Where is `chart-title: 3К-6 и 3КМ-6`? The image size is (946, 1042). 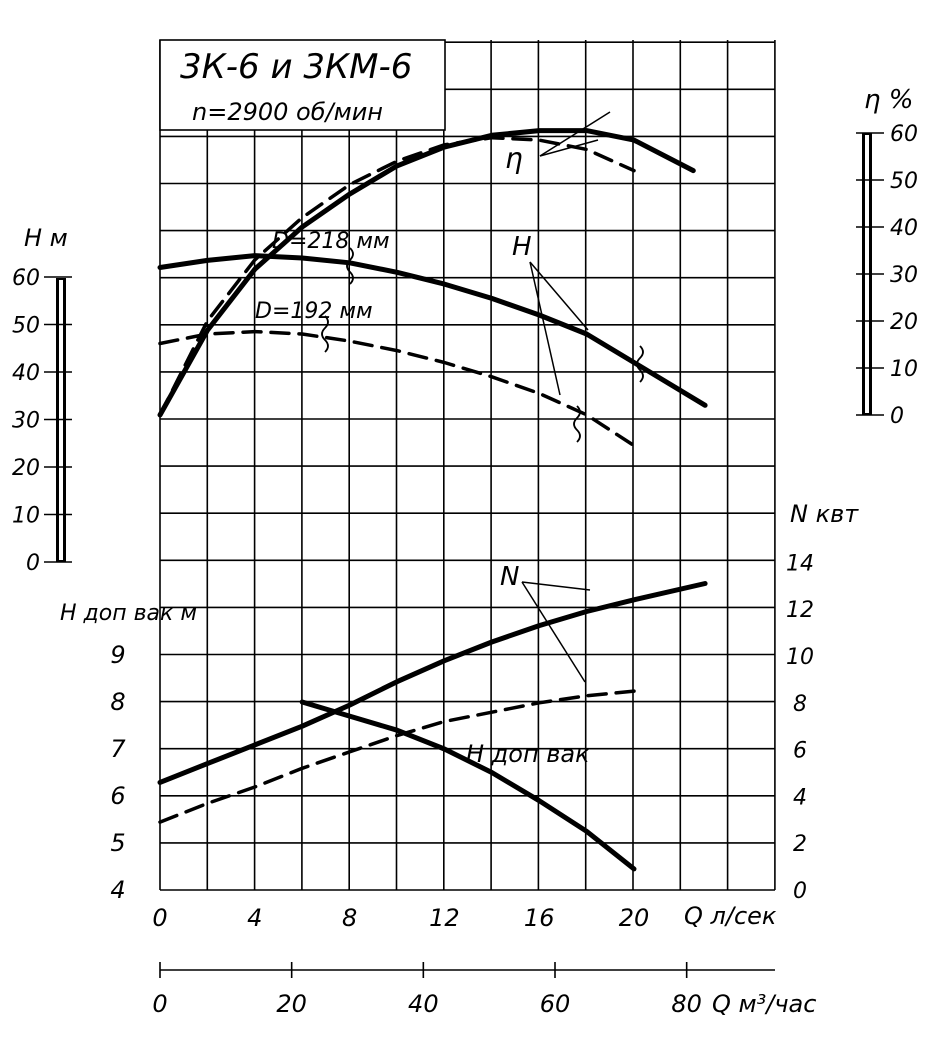
chart-title: 3К-6 и 3КМ-6 is located at coordinates (296, 67).